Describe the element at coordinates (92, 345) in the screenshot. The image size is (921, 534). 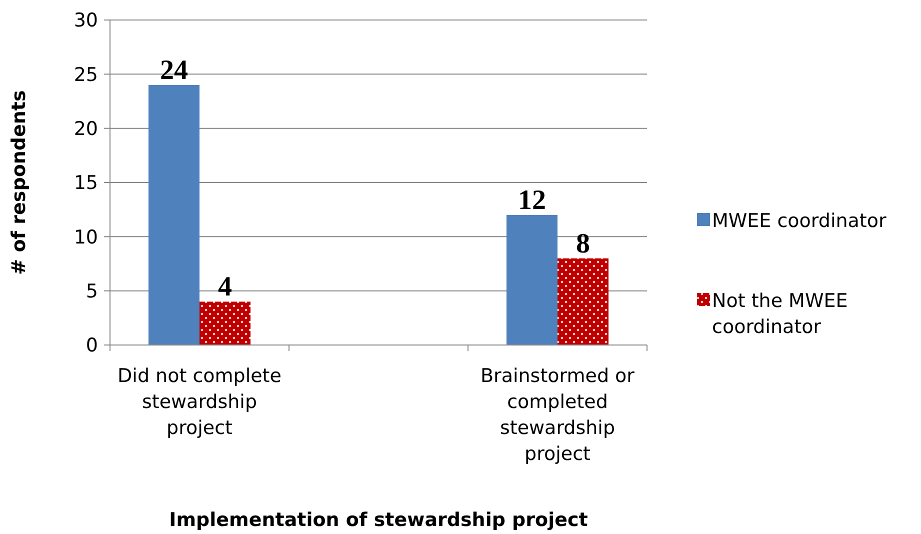
I see `y-tick-label: 0` at that location.